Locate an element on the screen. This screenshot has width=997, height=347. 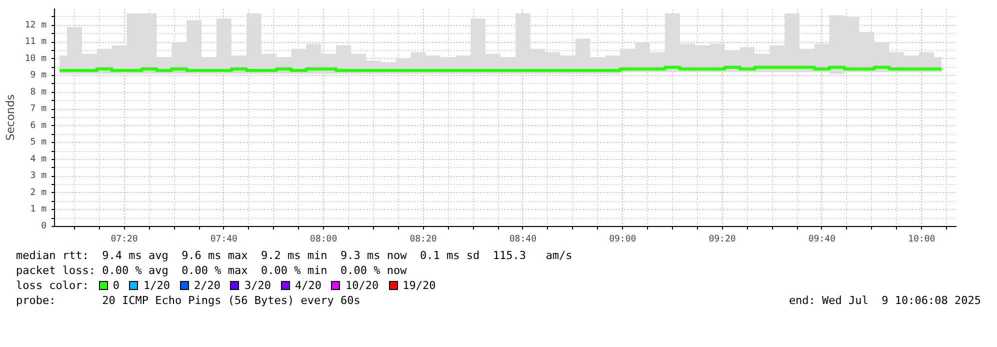
y-tick-label: 1 m is located at coordinates (38, 209).